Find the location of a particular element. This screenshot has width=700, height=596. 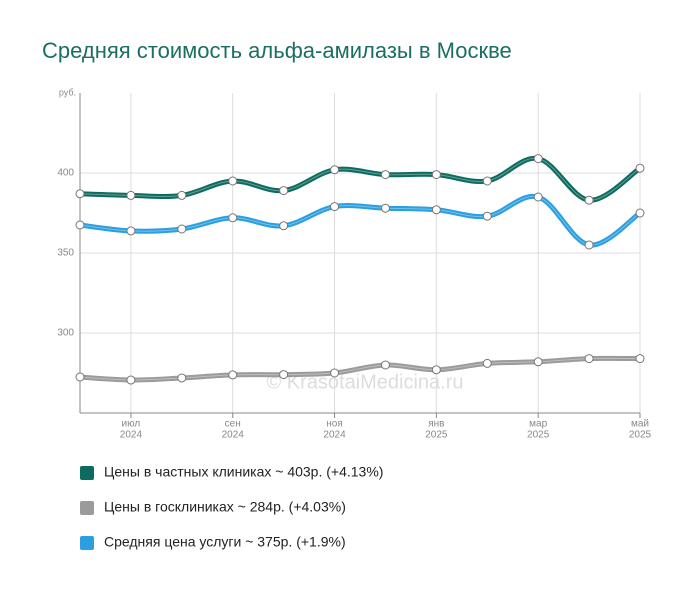

x-tick-label: июл is located at coordinates (131, 424).